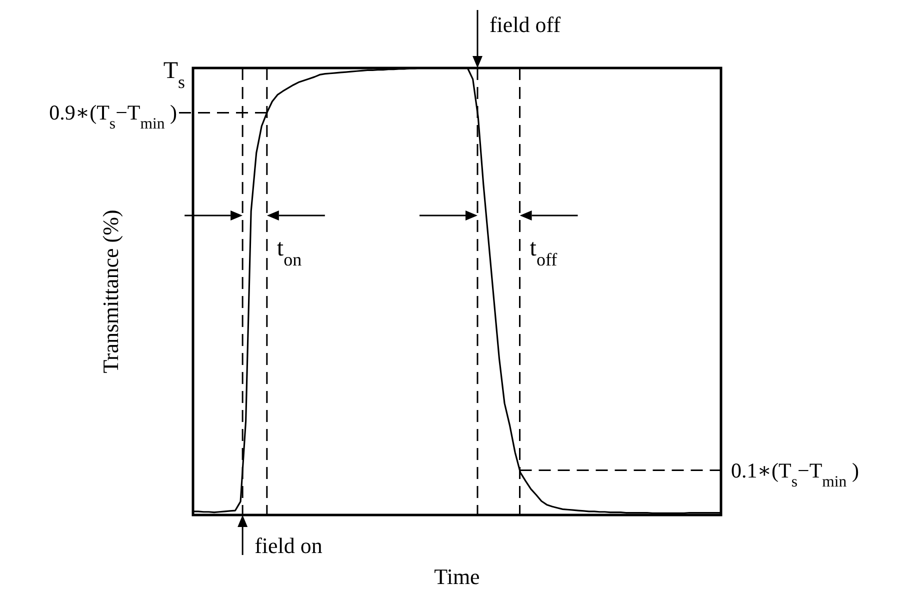  What do you see at coordinates (113, 116) in the screenshot?
I see `ref-line-label: 0.9∗(T$_{s}$−T$_{min}$ )` at bounding box center [113, 116].